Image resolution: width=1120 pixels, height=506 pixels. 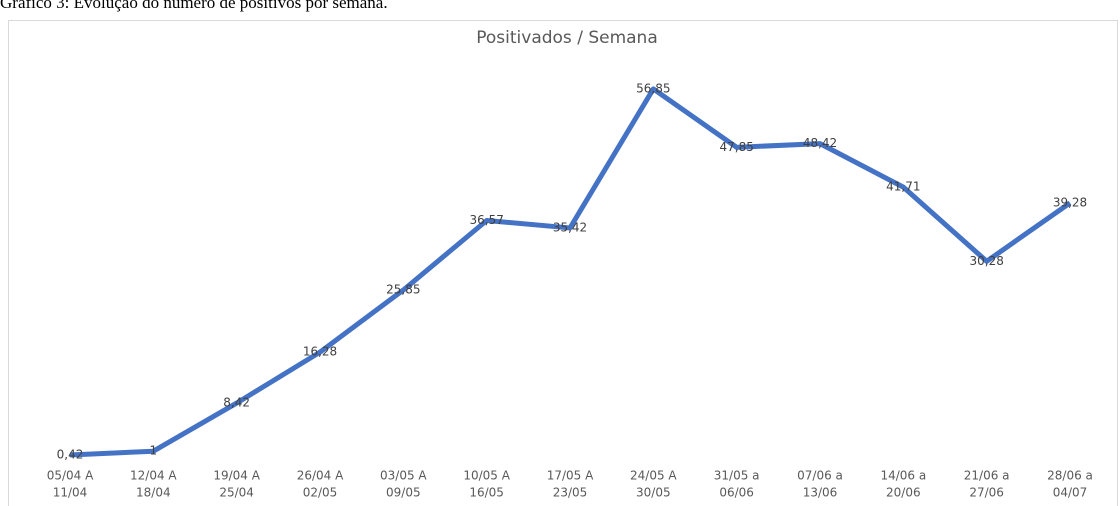 What do you see at coordinates (1070, 493) in the screenshot?
I see `x-tick-label: 04/07` at bounding box center [1070, 493].